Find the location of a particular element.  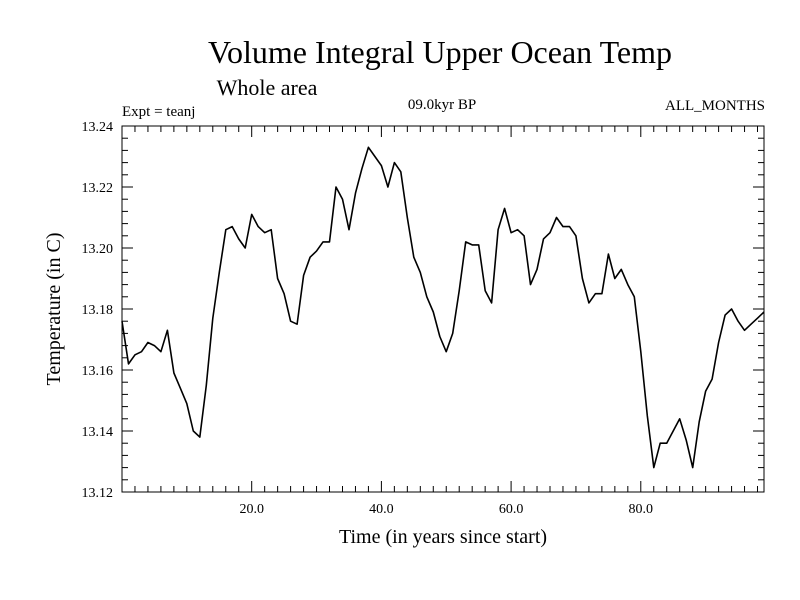

y-tick-labels: 13.12 13.14 13.16 13.18 13.20 13.22 13.24 is located at coordinates (98, 310).